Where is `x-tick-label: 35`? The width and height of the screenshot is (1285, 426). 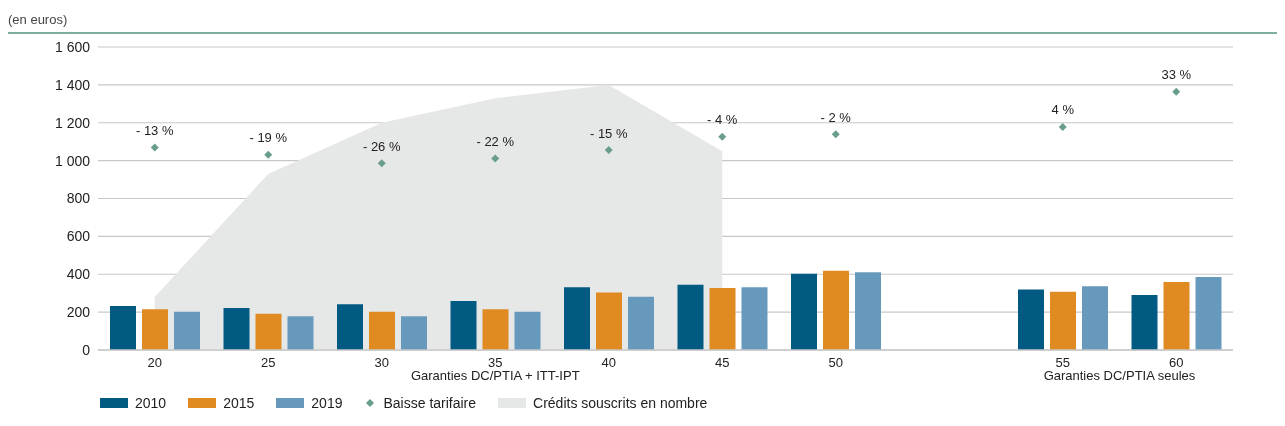
x-tick-label: 35 is located at coordinates (495, 363).